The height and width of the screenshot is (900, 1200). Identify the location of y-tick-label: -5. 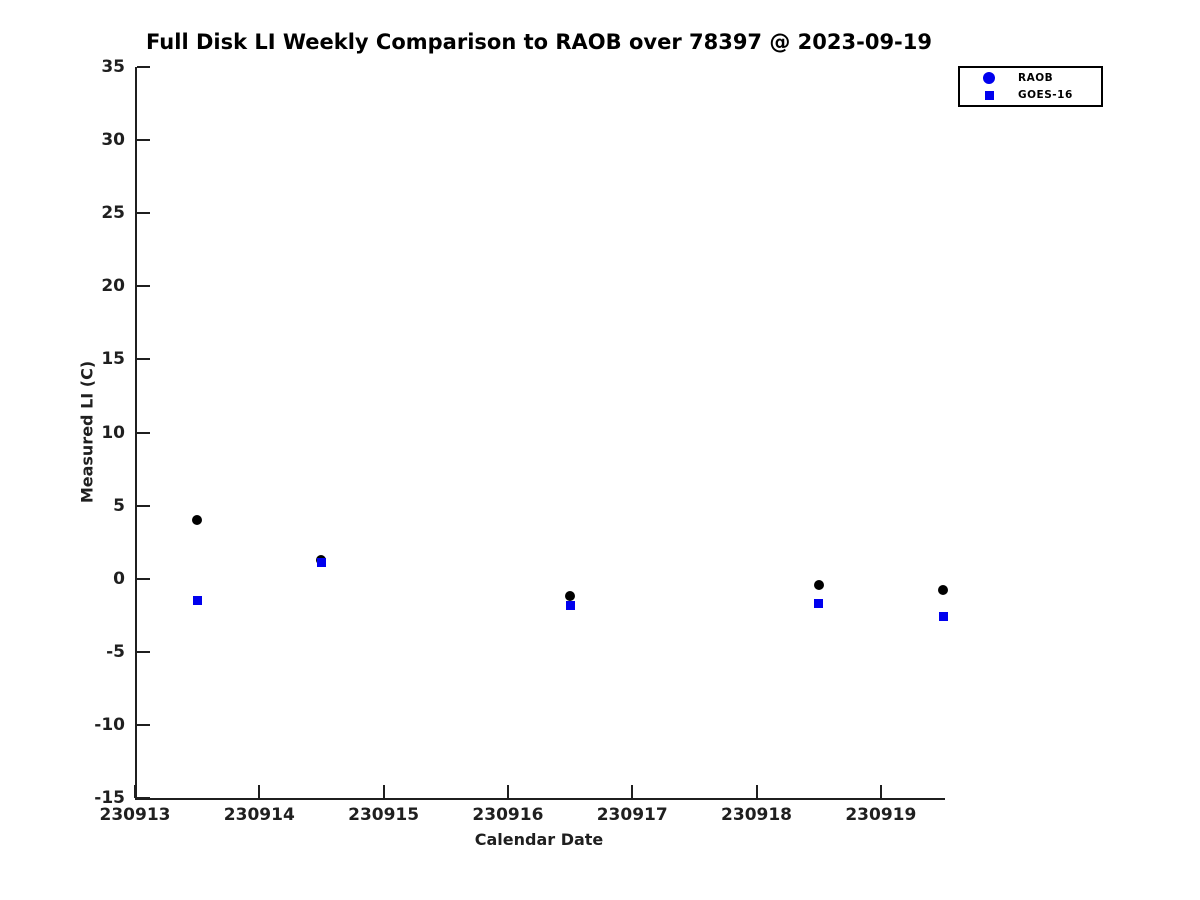
(115, 651).